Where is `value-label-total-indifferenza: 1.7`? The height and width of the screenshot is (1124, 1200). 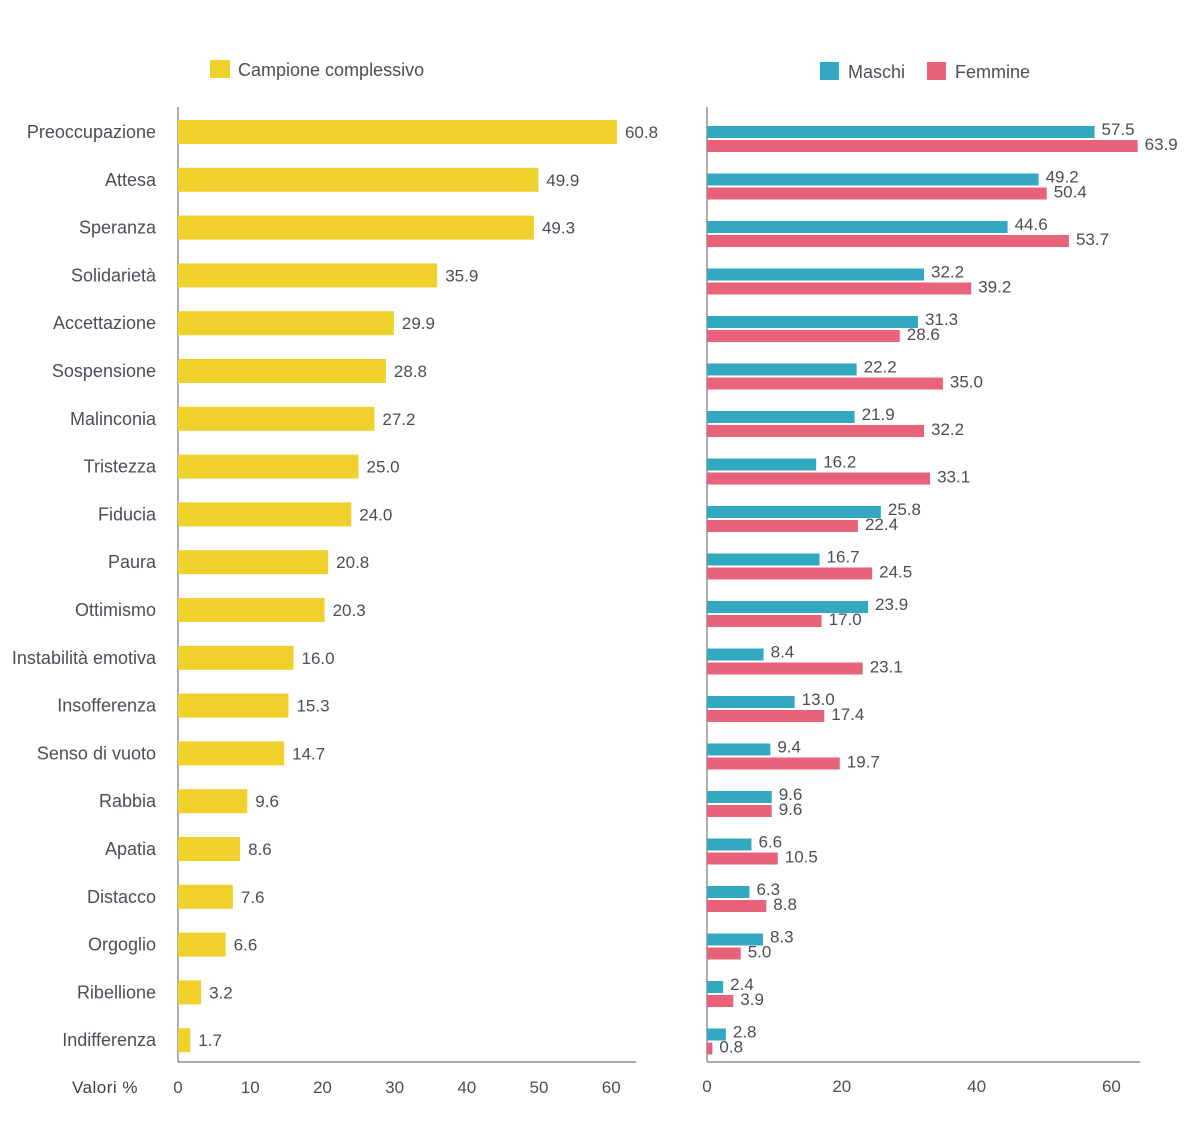 value-label-total-indifferenza: 1.7 is located at coordinates (210, 1040).